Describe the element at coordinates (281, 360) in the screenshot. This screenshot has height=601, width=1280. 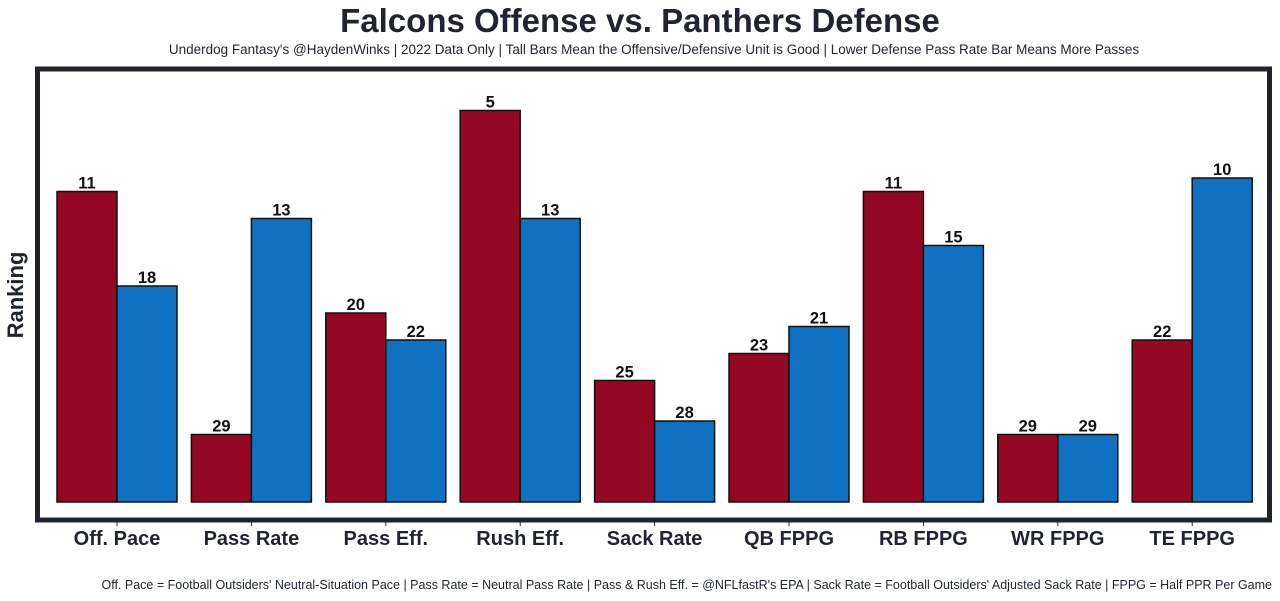
I see `defense-bar-pass-rate` at that location.